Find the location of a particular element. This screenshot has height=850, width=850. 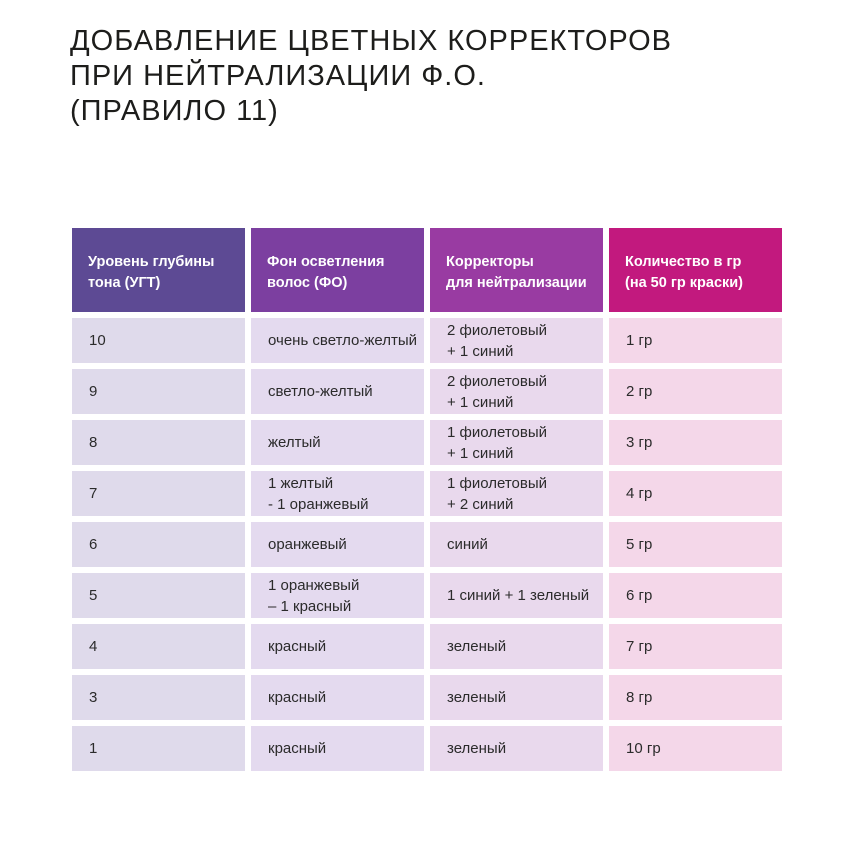

table-cell: 4 is located at coordinates (158, 646).